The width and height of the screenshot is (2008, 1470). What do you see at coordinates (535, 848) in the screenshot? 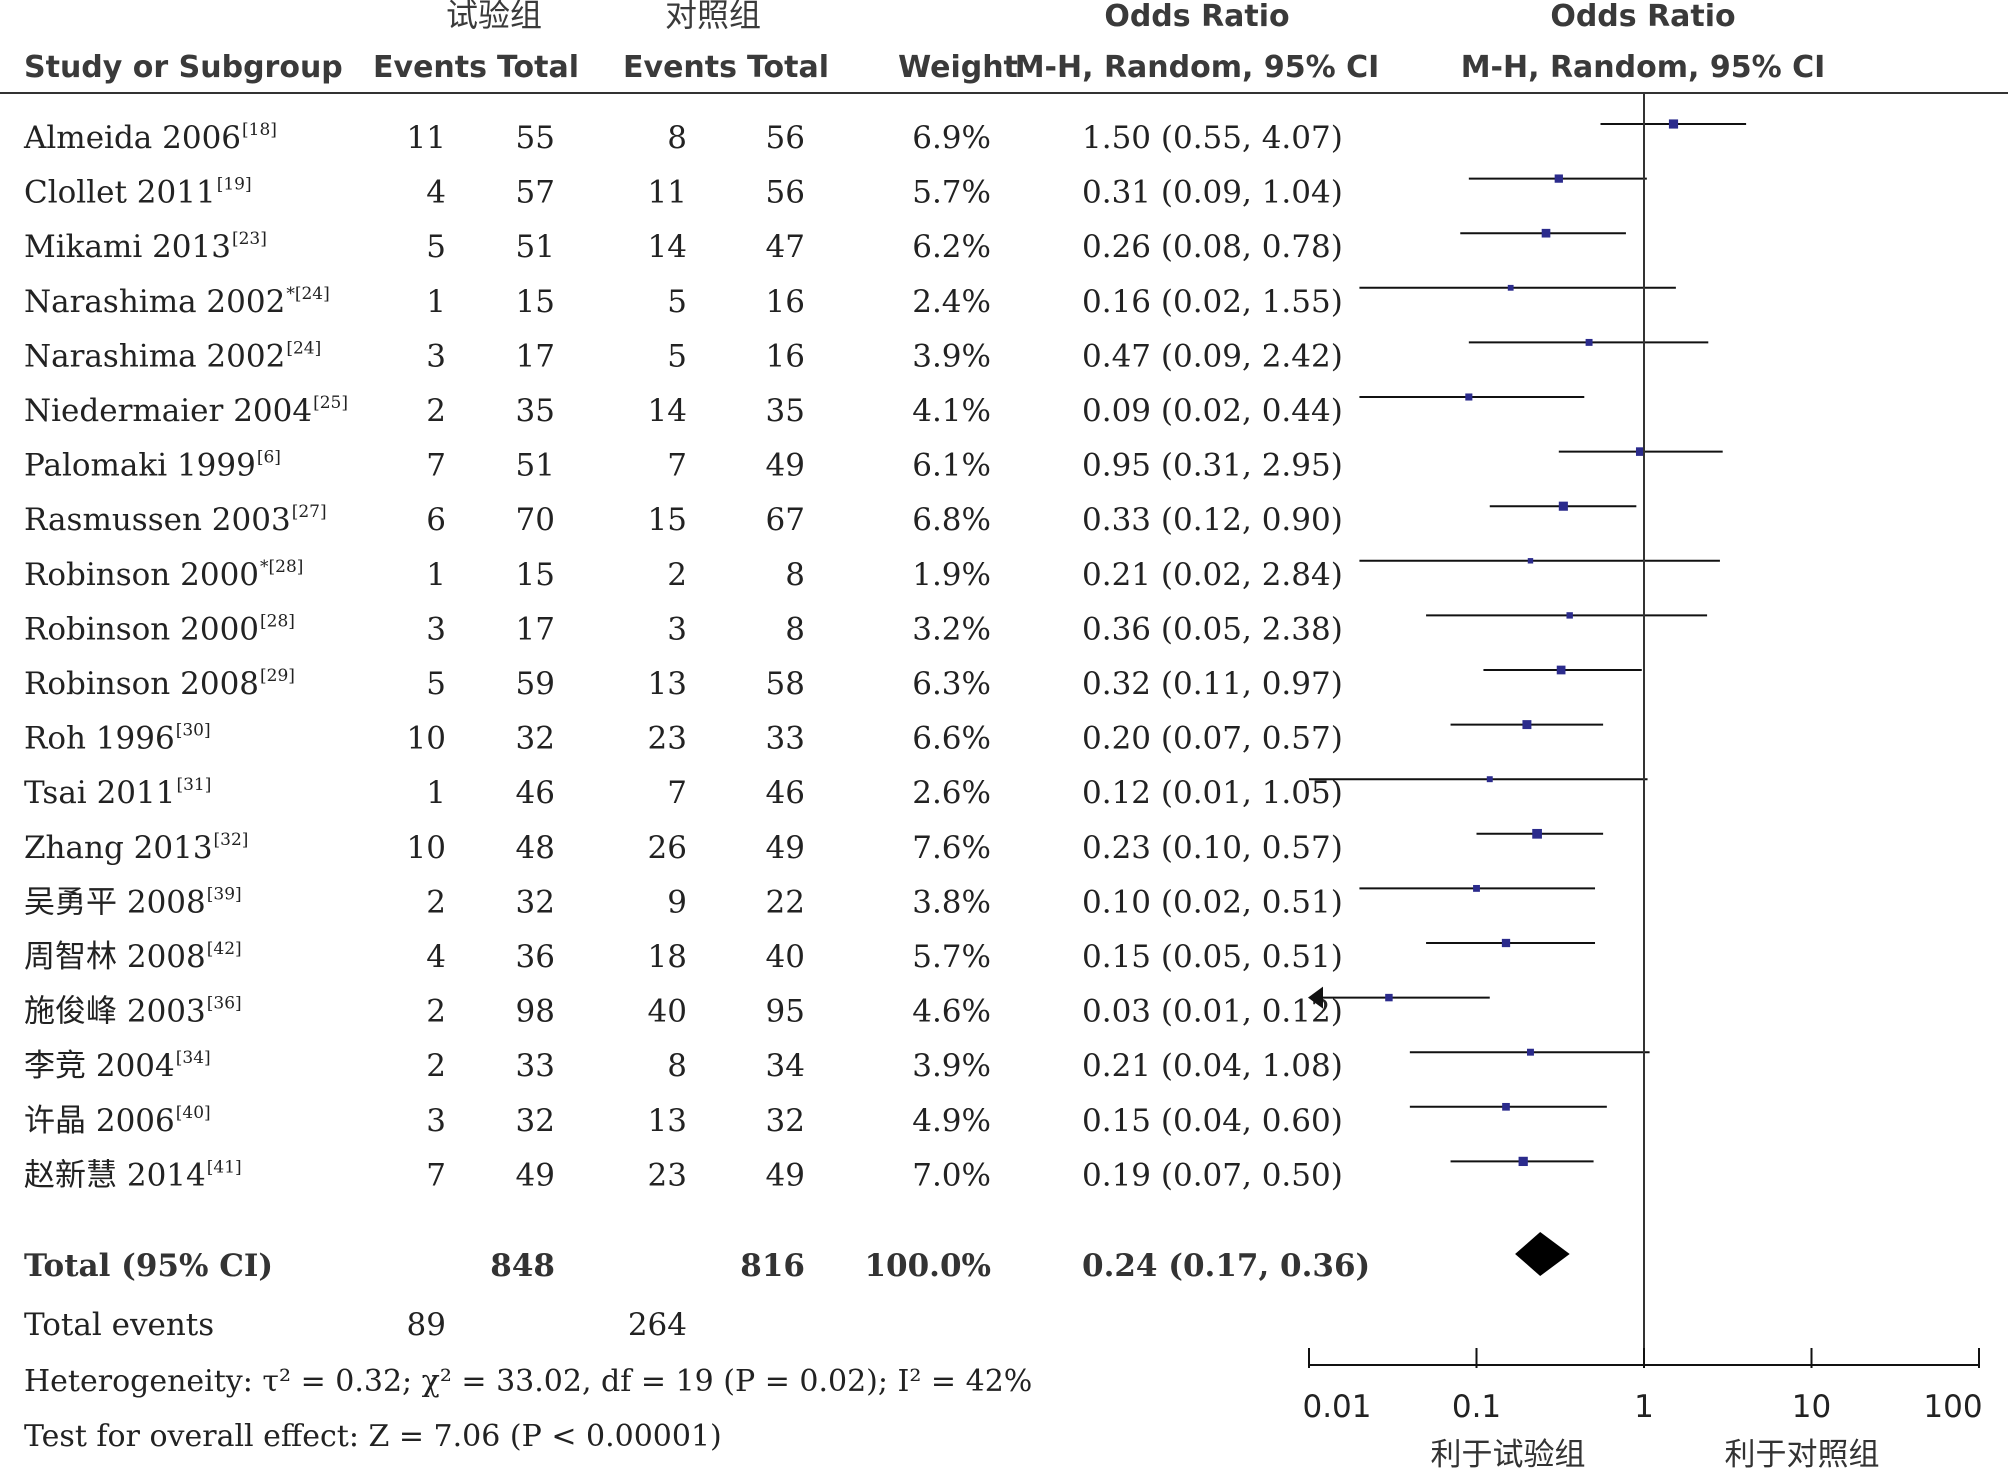
I see `total-exp: 48` at bounding box center [535, 848].